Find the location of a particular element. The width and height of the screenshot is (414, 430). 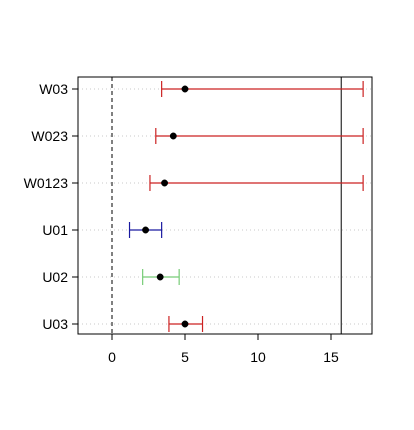

y-tick-label: W023 is located at coordinates (49, 136).